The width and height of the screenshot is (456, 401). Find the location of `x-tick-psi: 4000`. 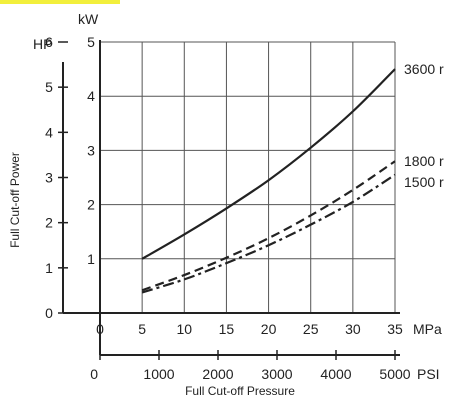

x-tick-psi: 4000 is located at coordinates (335, 374).